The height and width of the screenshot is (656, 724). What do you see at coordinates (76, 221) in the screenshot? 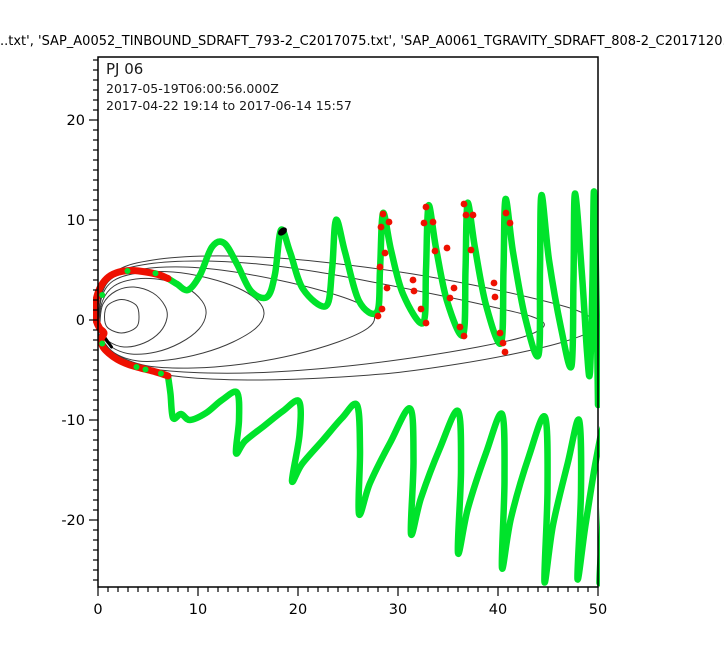
I see `y-tick-label: 10` at bounding box center [76, 221].